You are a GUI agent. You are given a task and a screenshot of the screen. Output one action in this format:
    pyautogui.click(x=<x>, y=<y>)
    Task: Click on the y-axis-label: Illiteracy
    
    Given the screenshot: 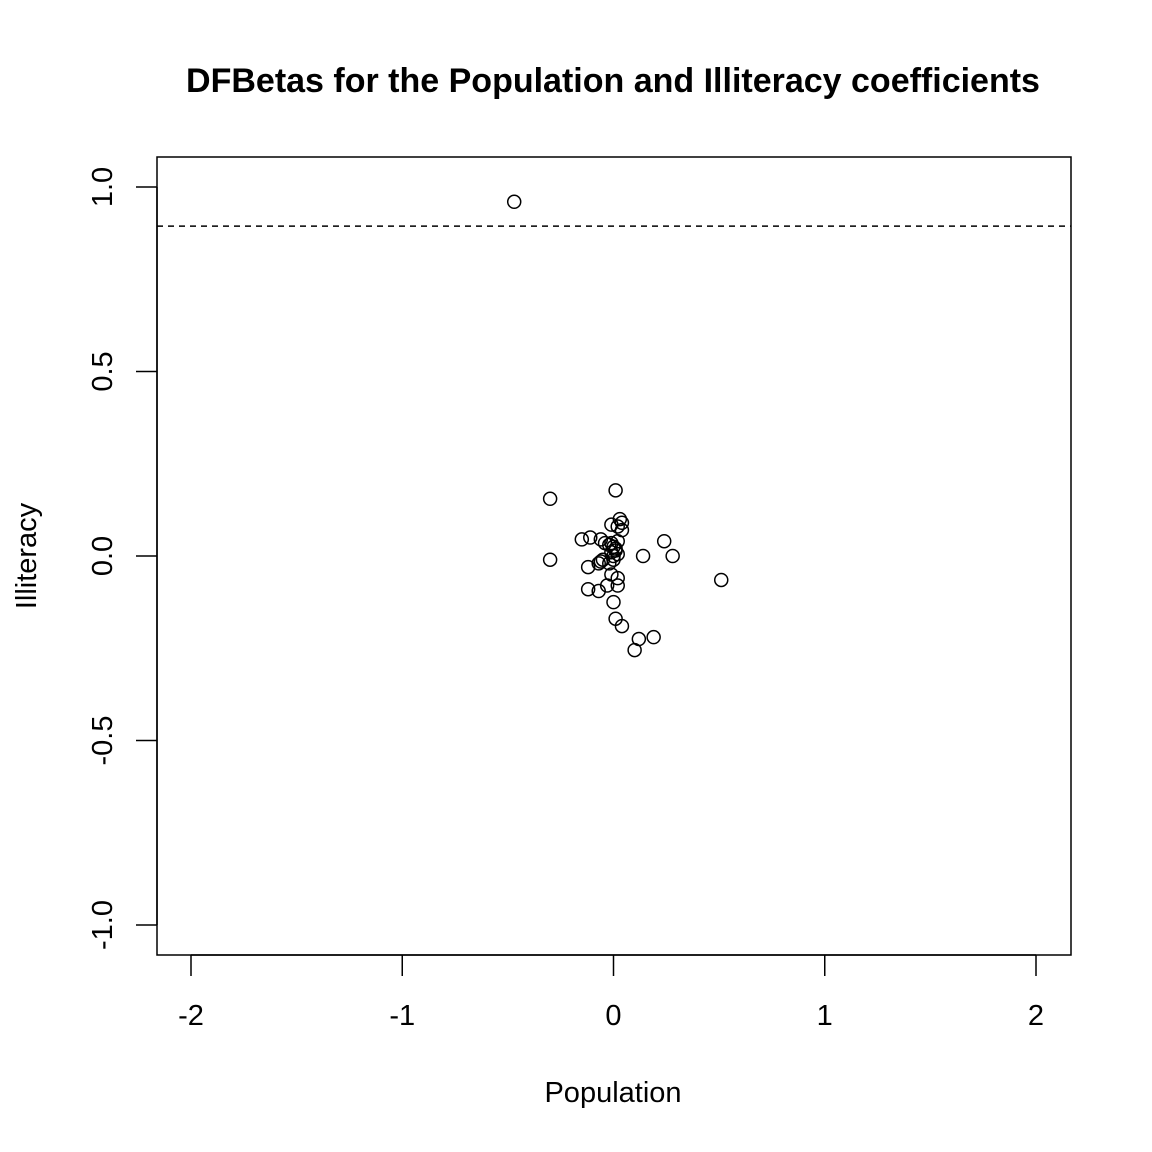 What is the action you would take?
    pyautogui.click(x=27, y=555)
    